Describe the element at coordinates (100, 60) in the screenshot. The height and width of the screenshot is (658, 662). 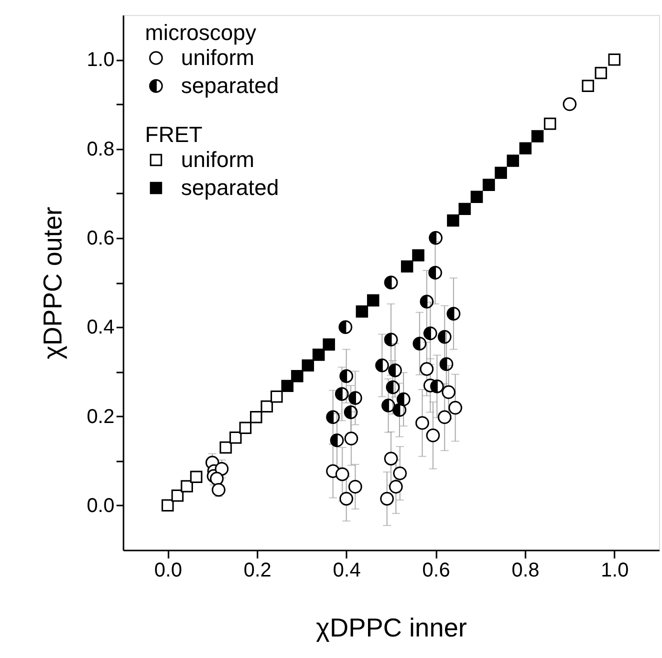
I see `y-tick-label: 1.0` at that location.